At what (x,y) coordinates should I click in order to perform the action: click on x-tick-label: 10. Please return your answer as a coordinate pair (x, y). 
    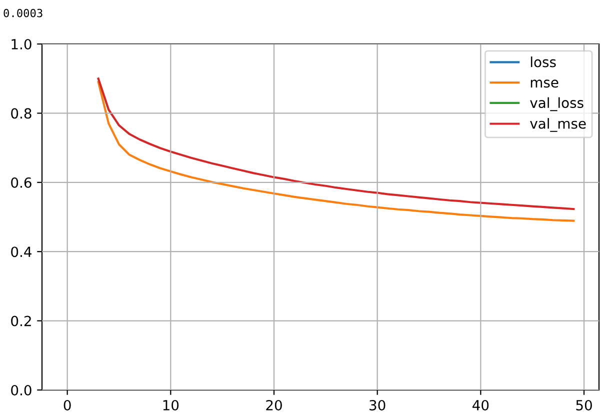
    Looking at the image, I should click on (171, 405).